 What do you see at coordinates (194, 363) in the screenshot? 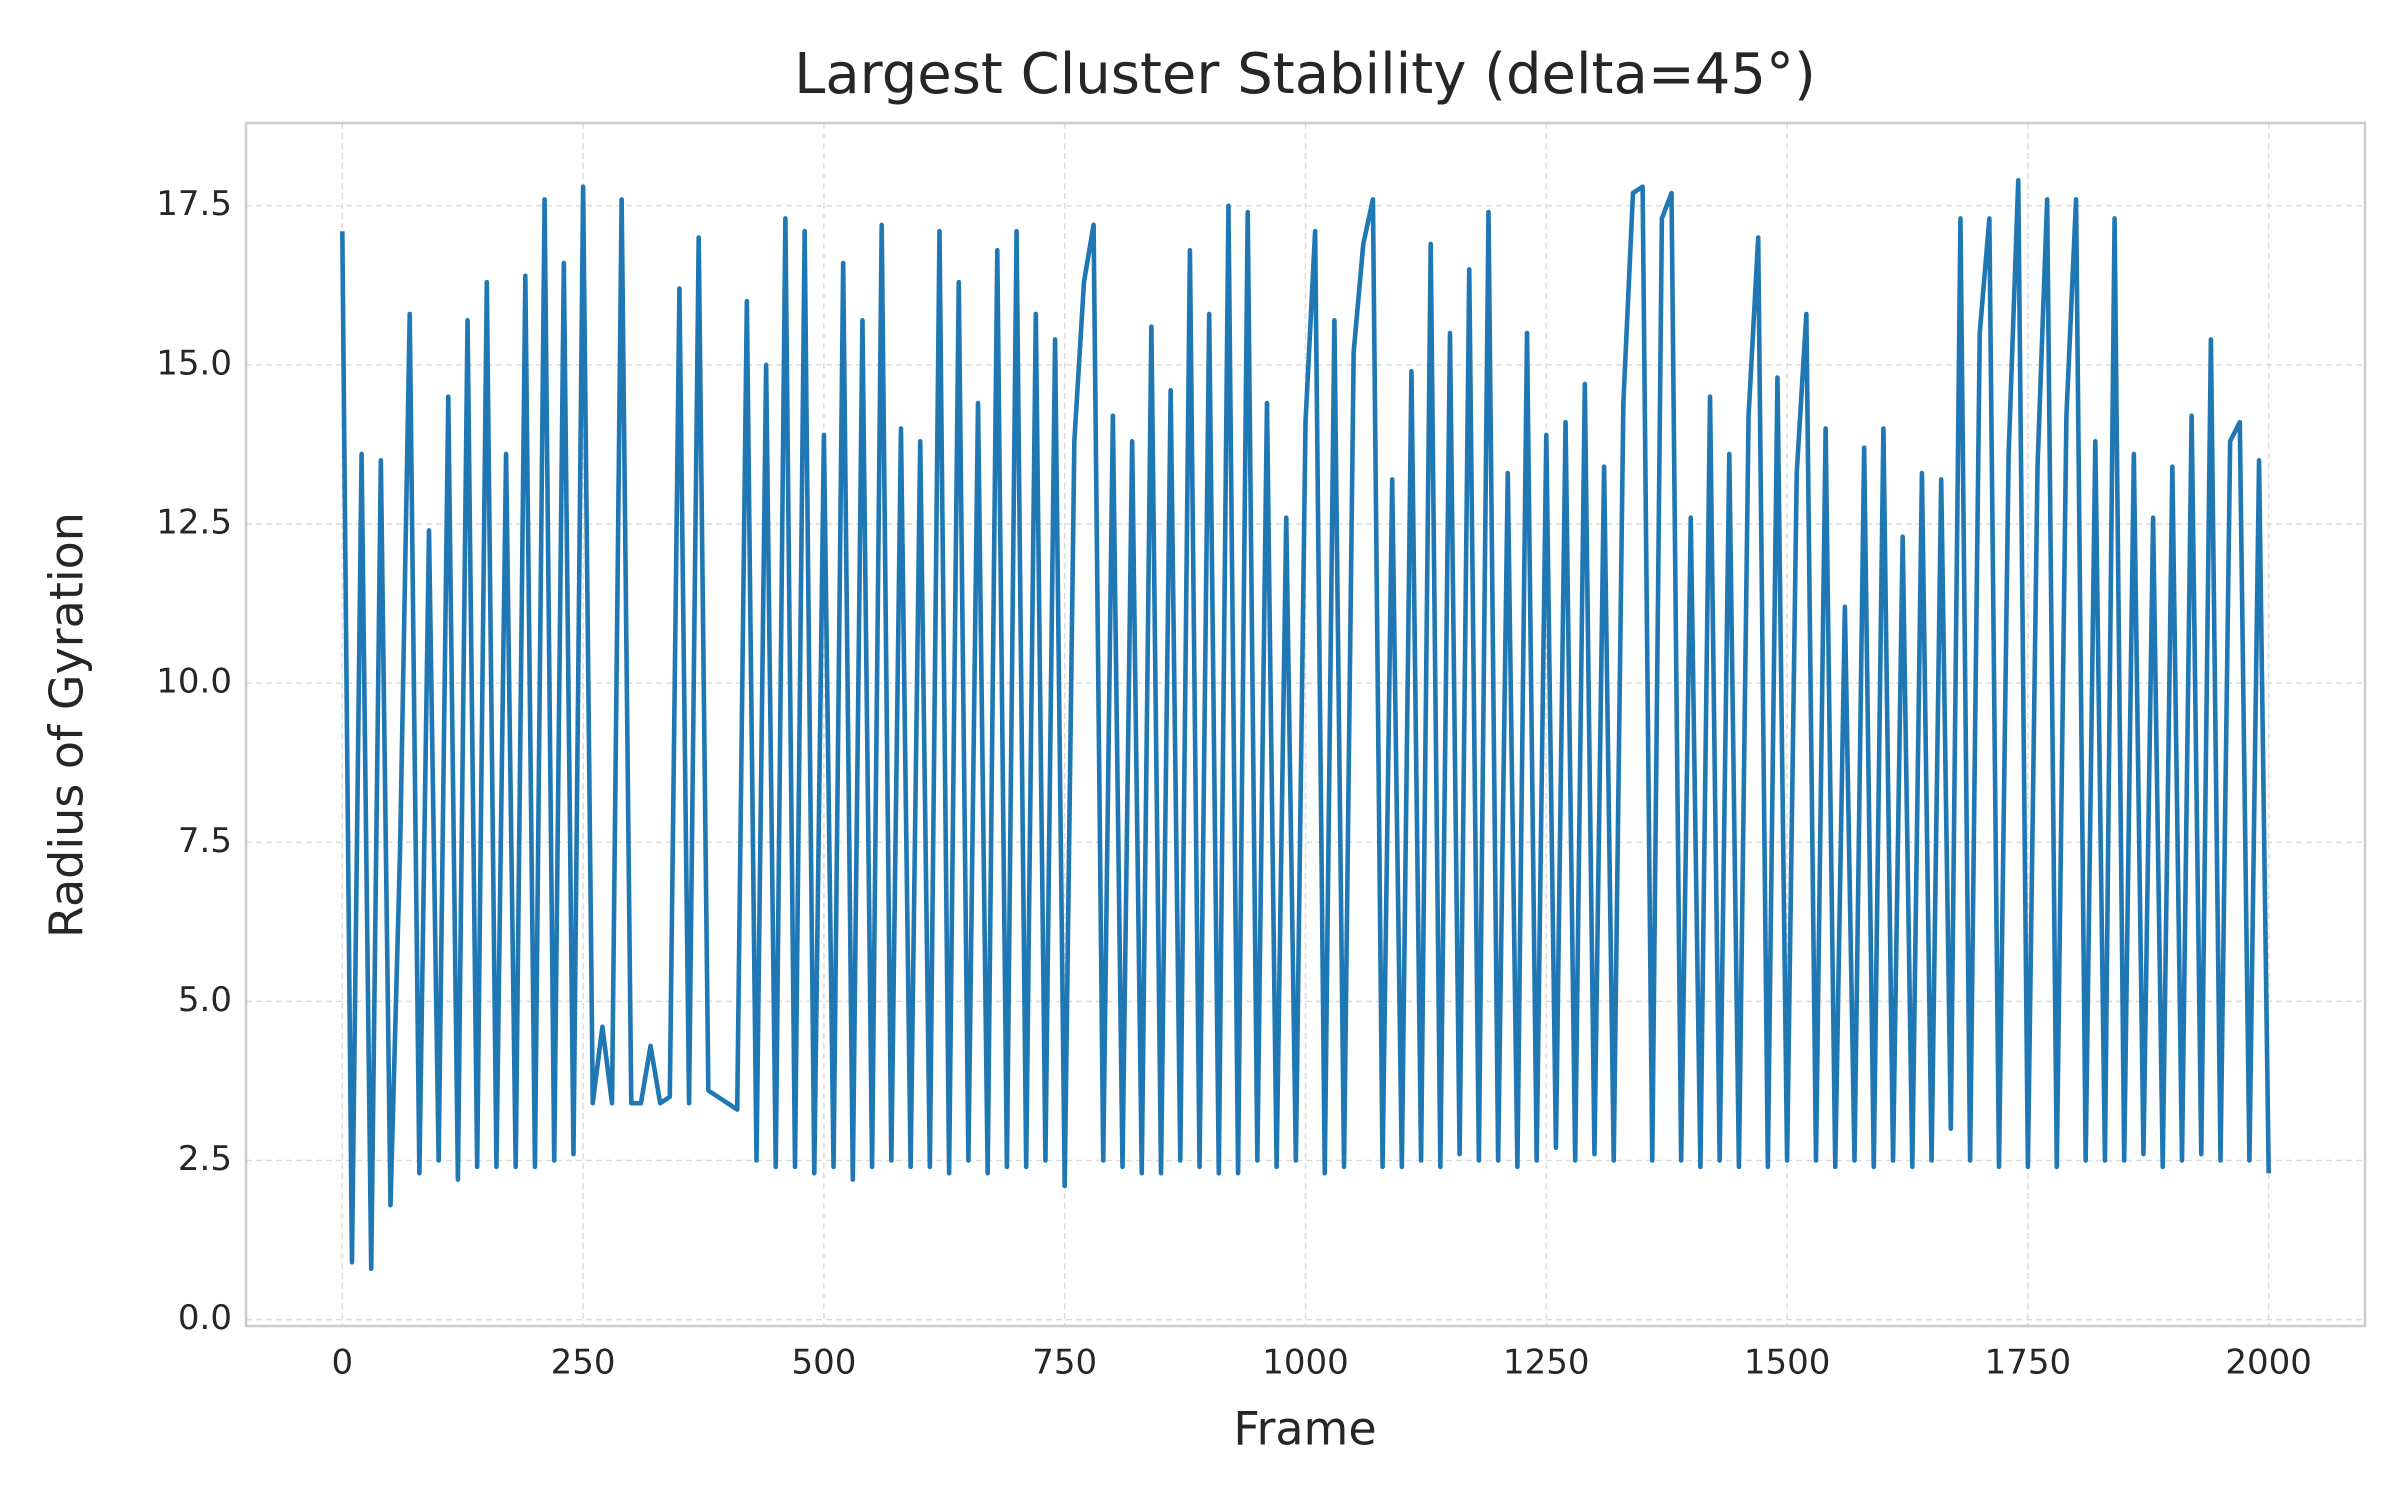
I see `y-tick-label: 15.0` at bounding box center [194, 363].